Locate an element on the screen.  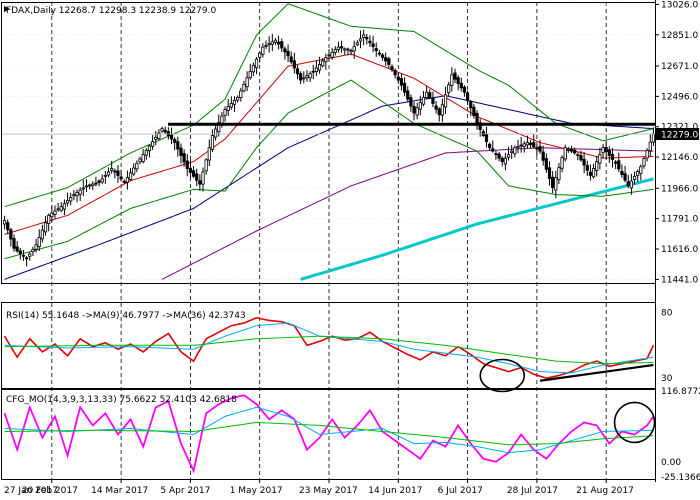
rsi-trendline is located at coordinates (596, 372).